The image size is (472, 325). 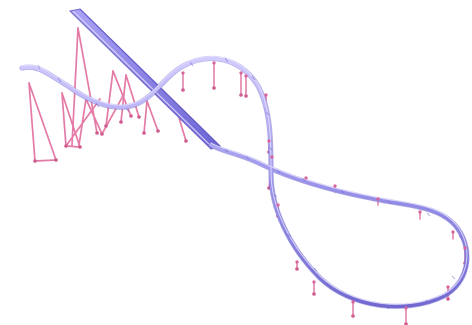 What do you see at coordinates (150, 77) in the screenshot?
I see `lift-hill-edge` at bounding box center [150, 77].